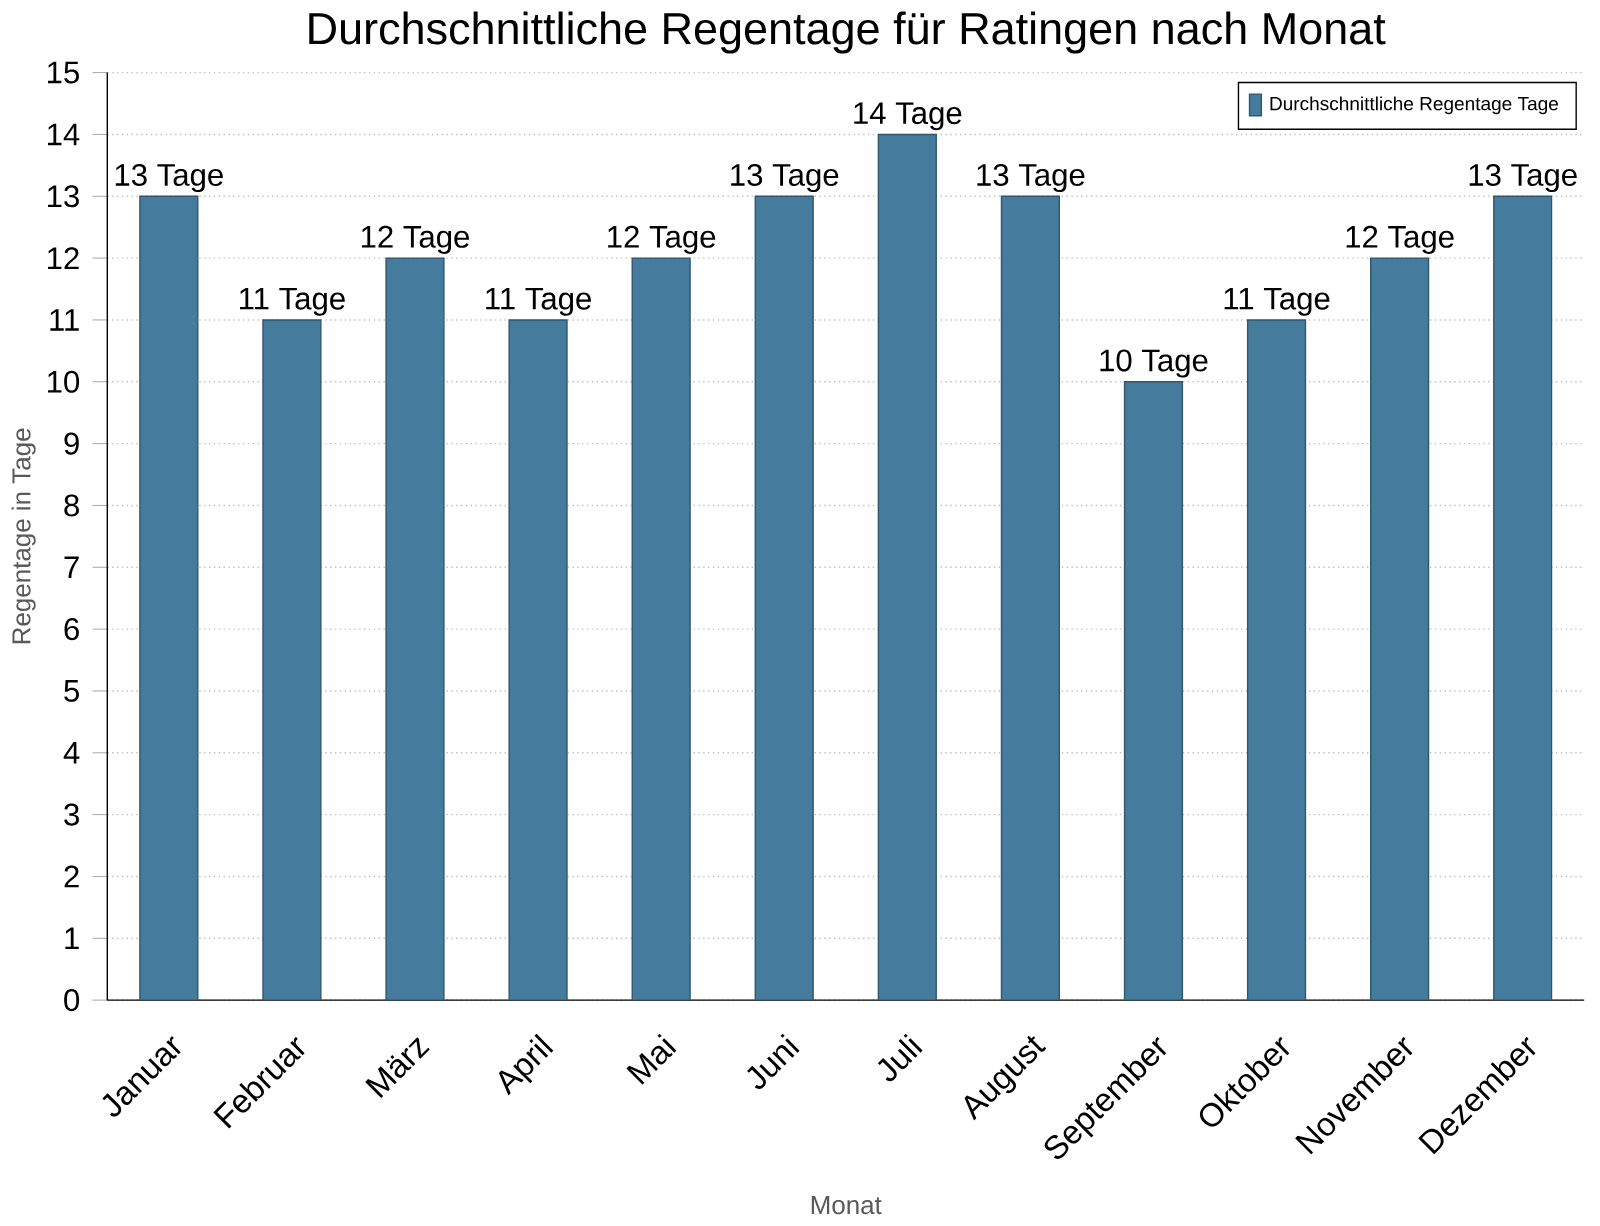 This screenshot has width=1600, height=1226. Describe the element at coordinates (71, 567) in the screenshot. I see `y-tick-label: 7` at that location.